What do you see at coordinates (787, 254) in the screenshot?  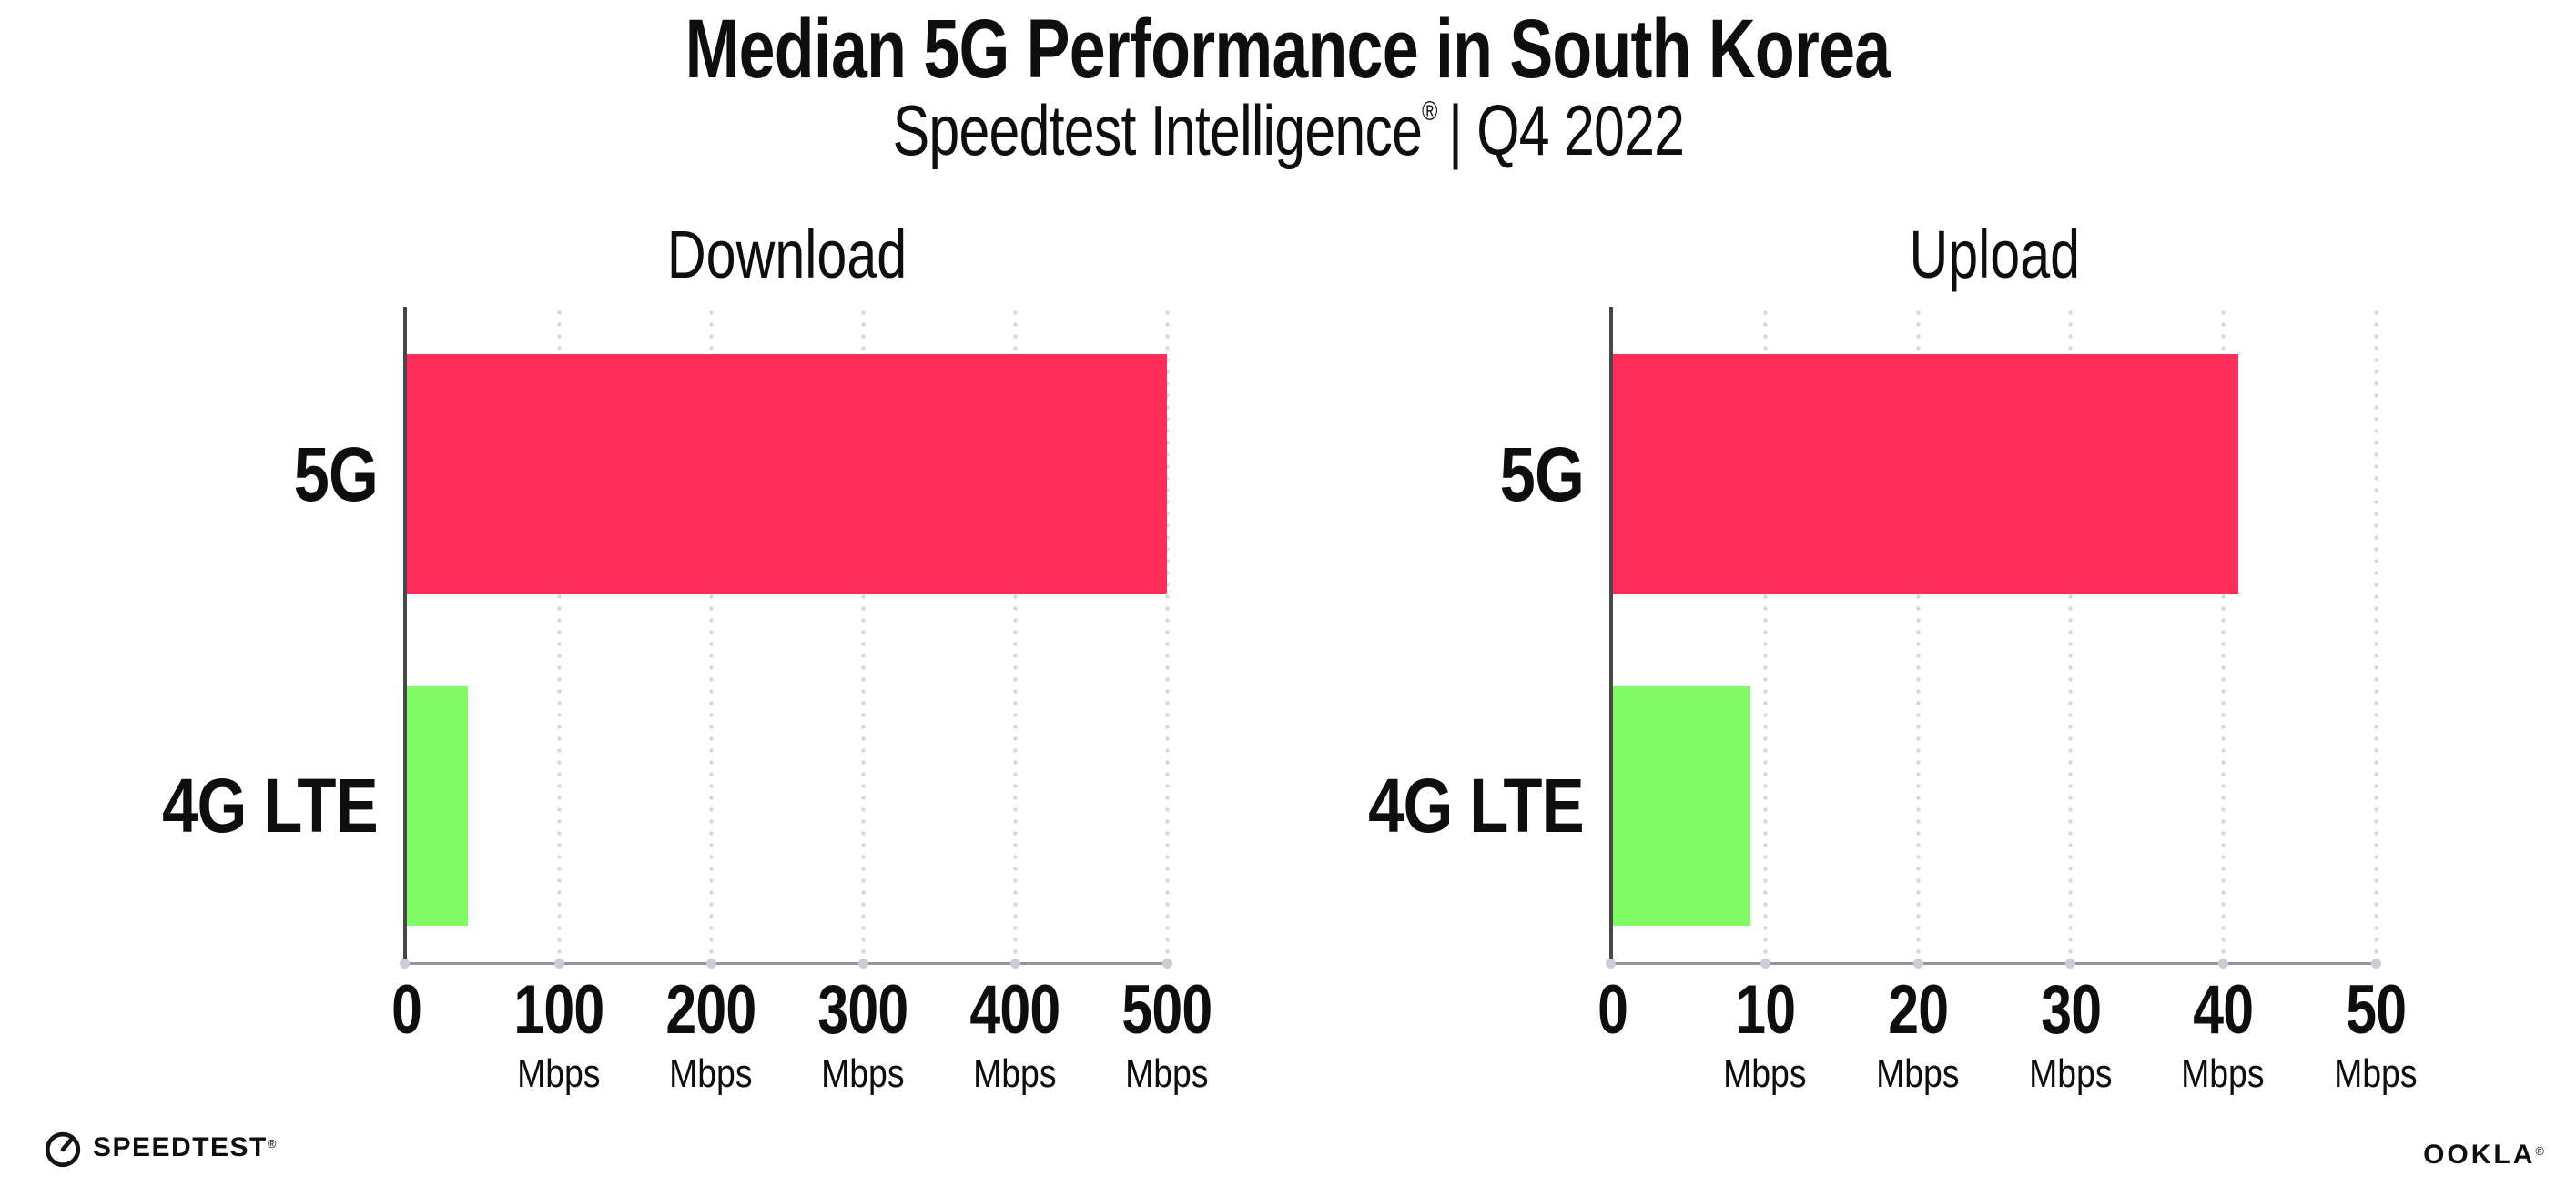 I see `download-chart-title: Download` at bounding box center [787, 254].